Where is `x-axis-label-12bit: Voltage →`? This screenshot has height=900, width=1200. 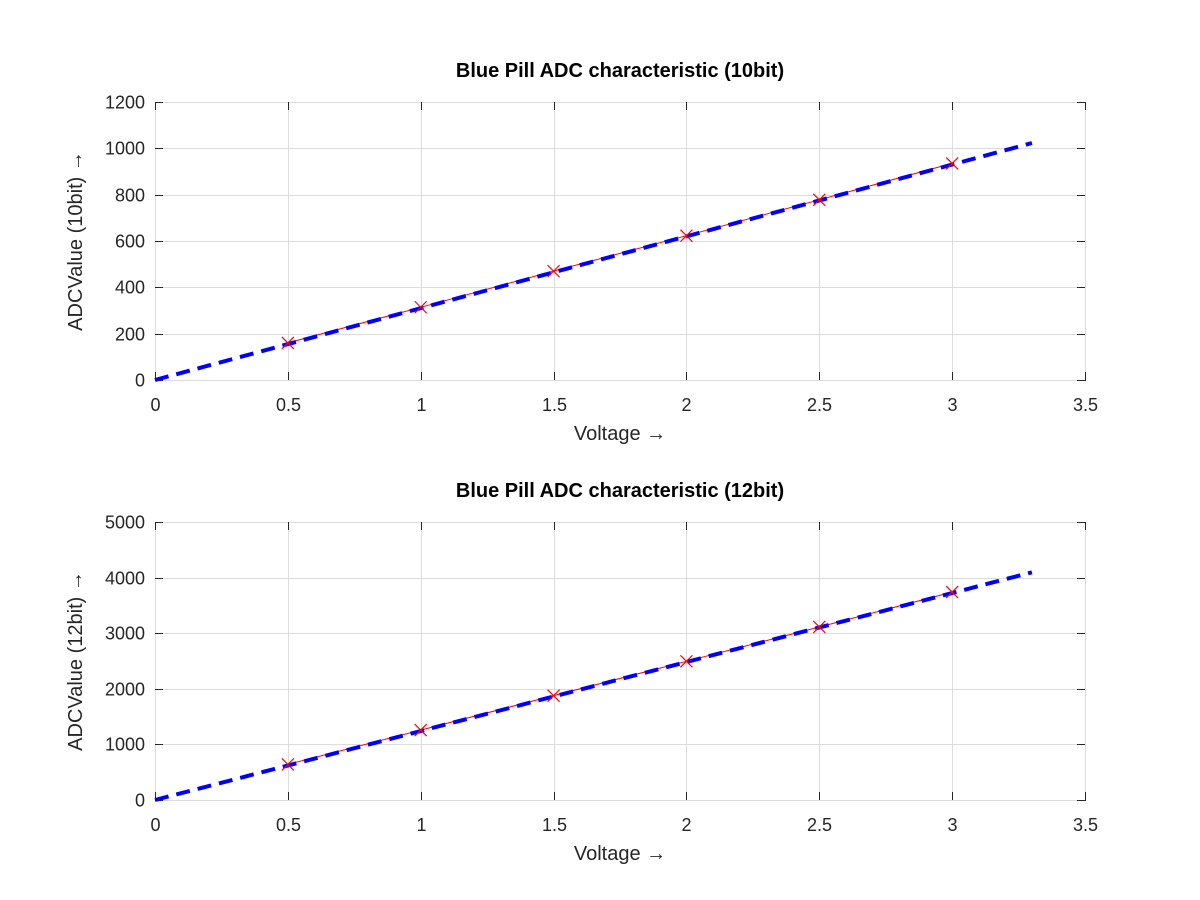 x-axis-label-12bit: Voltage → is located at coordinates (620, 854).